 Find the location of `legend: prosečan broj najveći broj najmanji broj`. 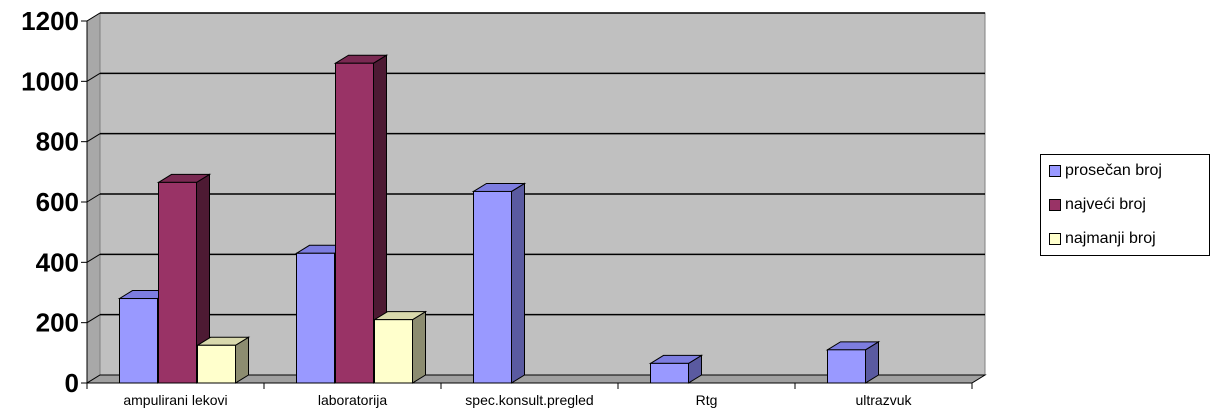

legend: prosečan broj najveći broj najmanji broj is located at coordinates (1125, 205).